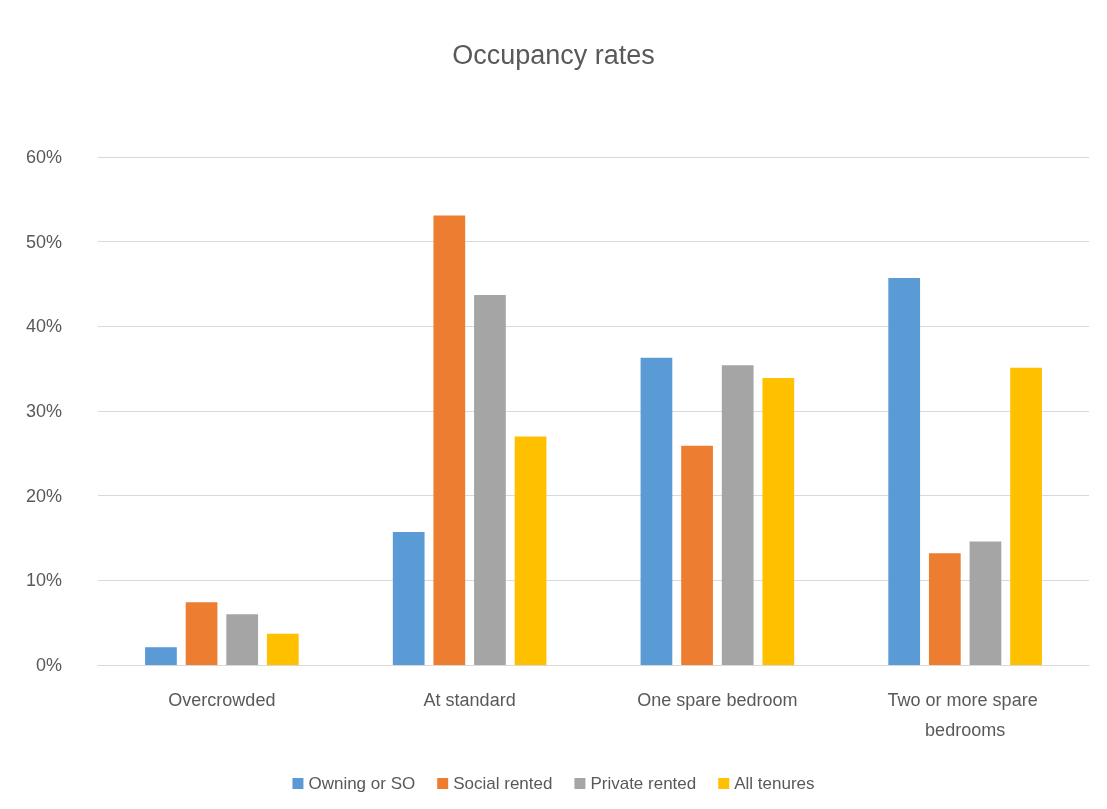  I want to click on legend-label: Social rented, so click(503, 783).